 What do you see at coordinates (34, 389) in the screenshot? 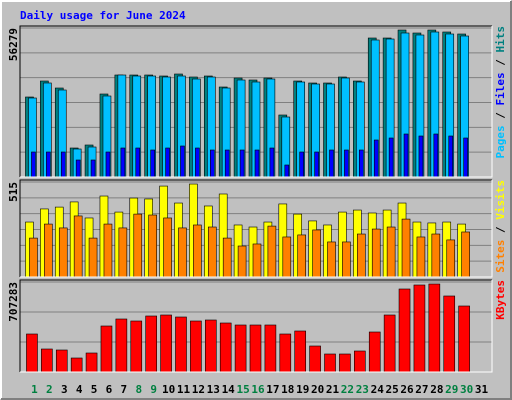
I see `x-tick-label: 1` at bounding box center [34, 389].